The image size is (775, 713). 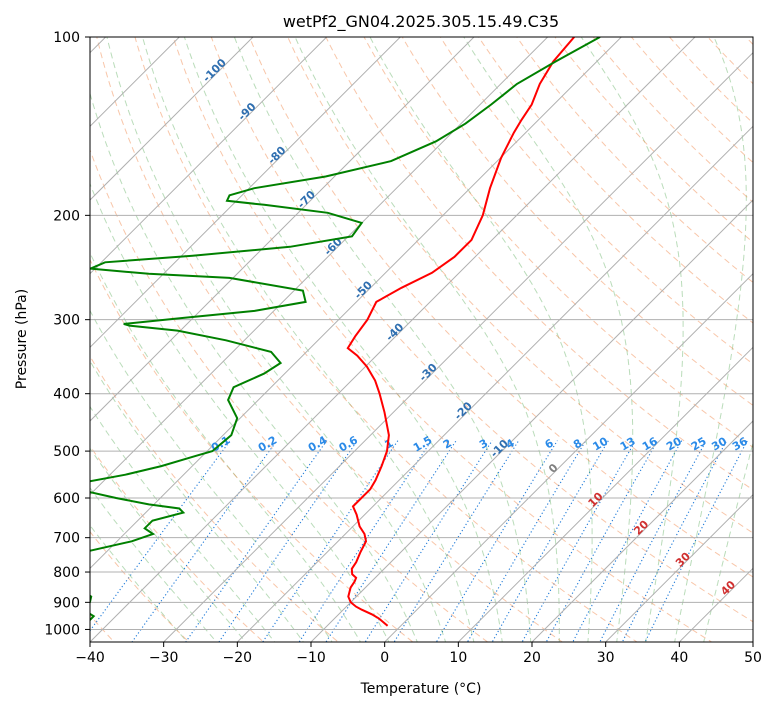 I want to click on y-tick-label: 200, so click(x=66, y=216).